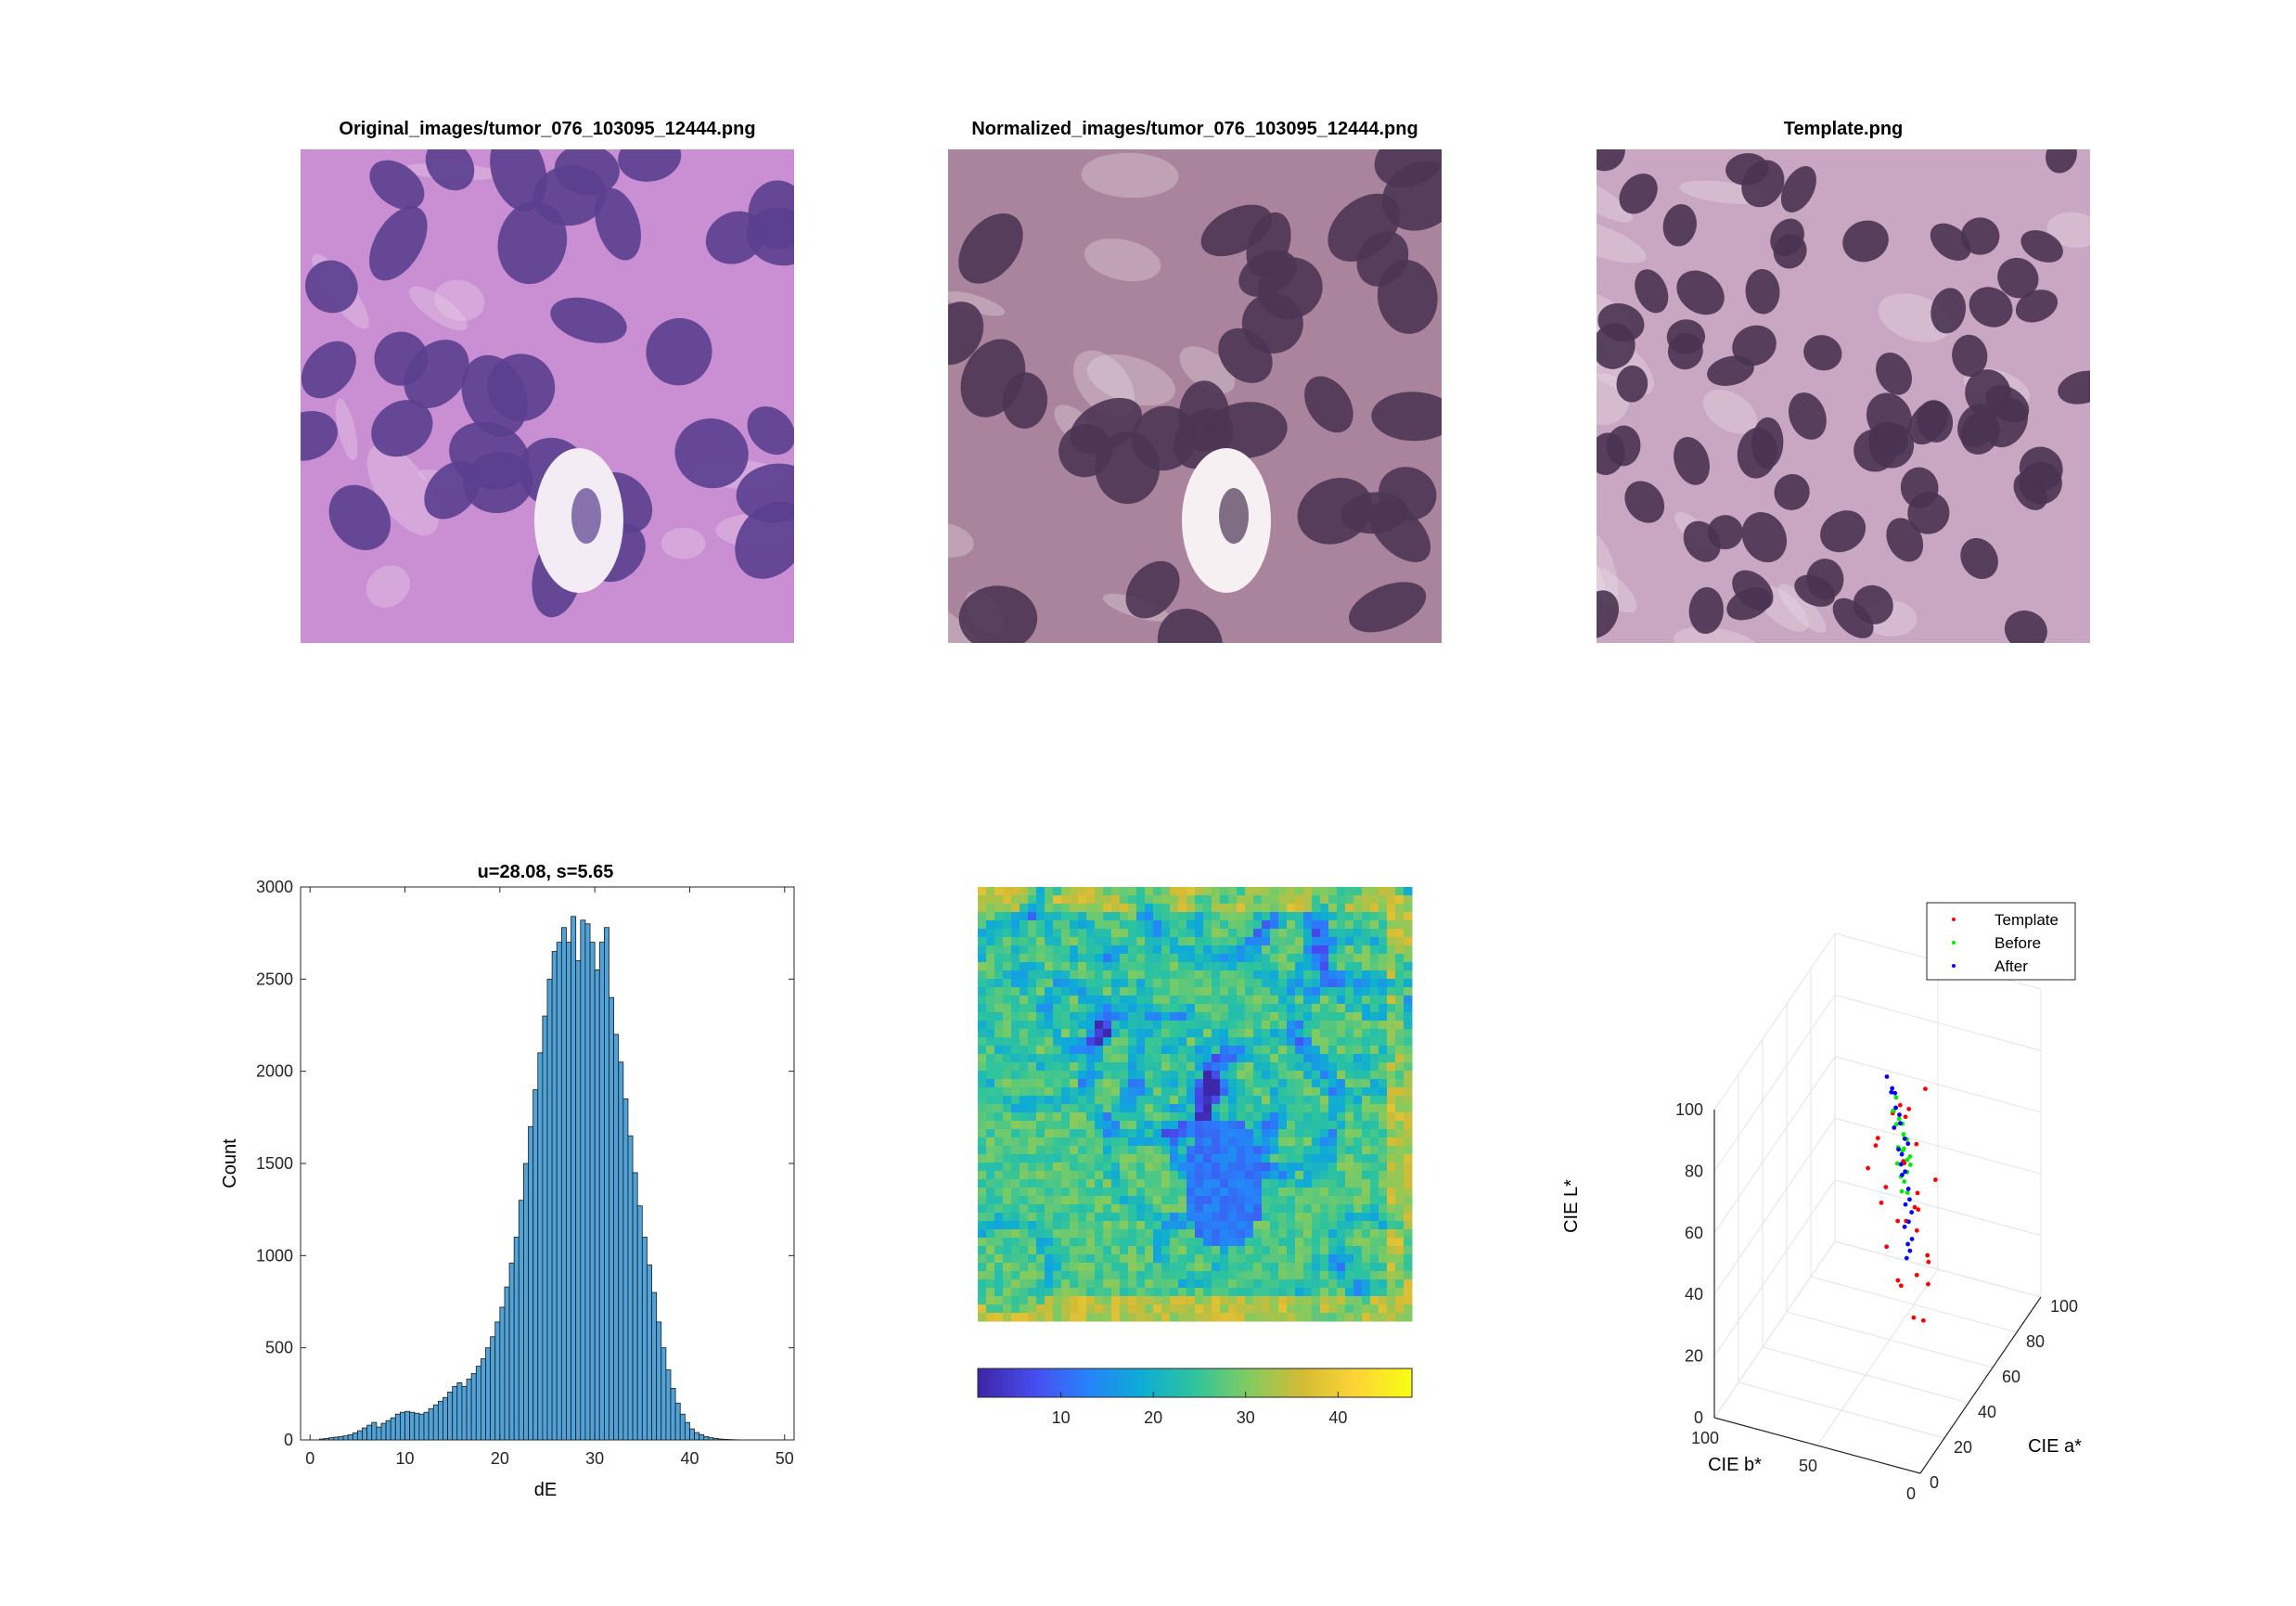 This screenshot has height=1606, width=2296. What do you see at coordinates (1694, 1171) in the screenshot?
I see `scatter-l-tick-label: 80` at bounding box center [1694, 1171].